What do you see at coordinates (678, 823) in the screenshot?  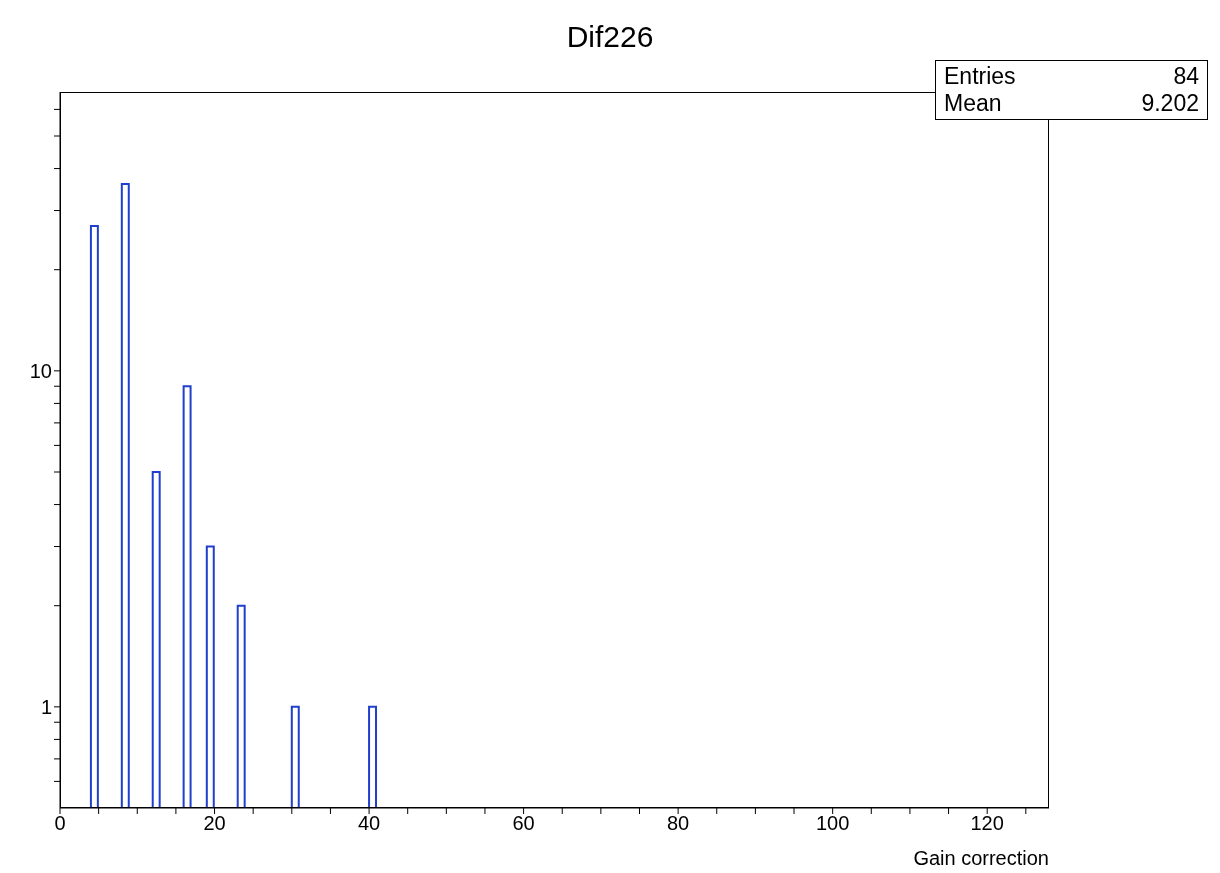 I see `x-tick-label: 80` at bounding box center [678, 823].